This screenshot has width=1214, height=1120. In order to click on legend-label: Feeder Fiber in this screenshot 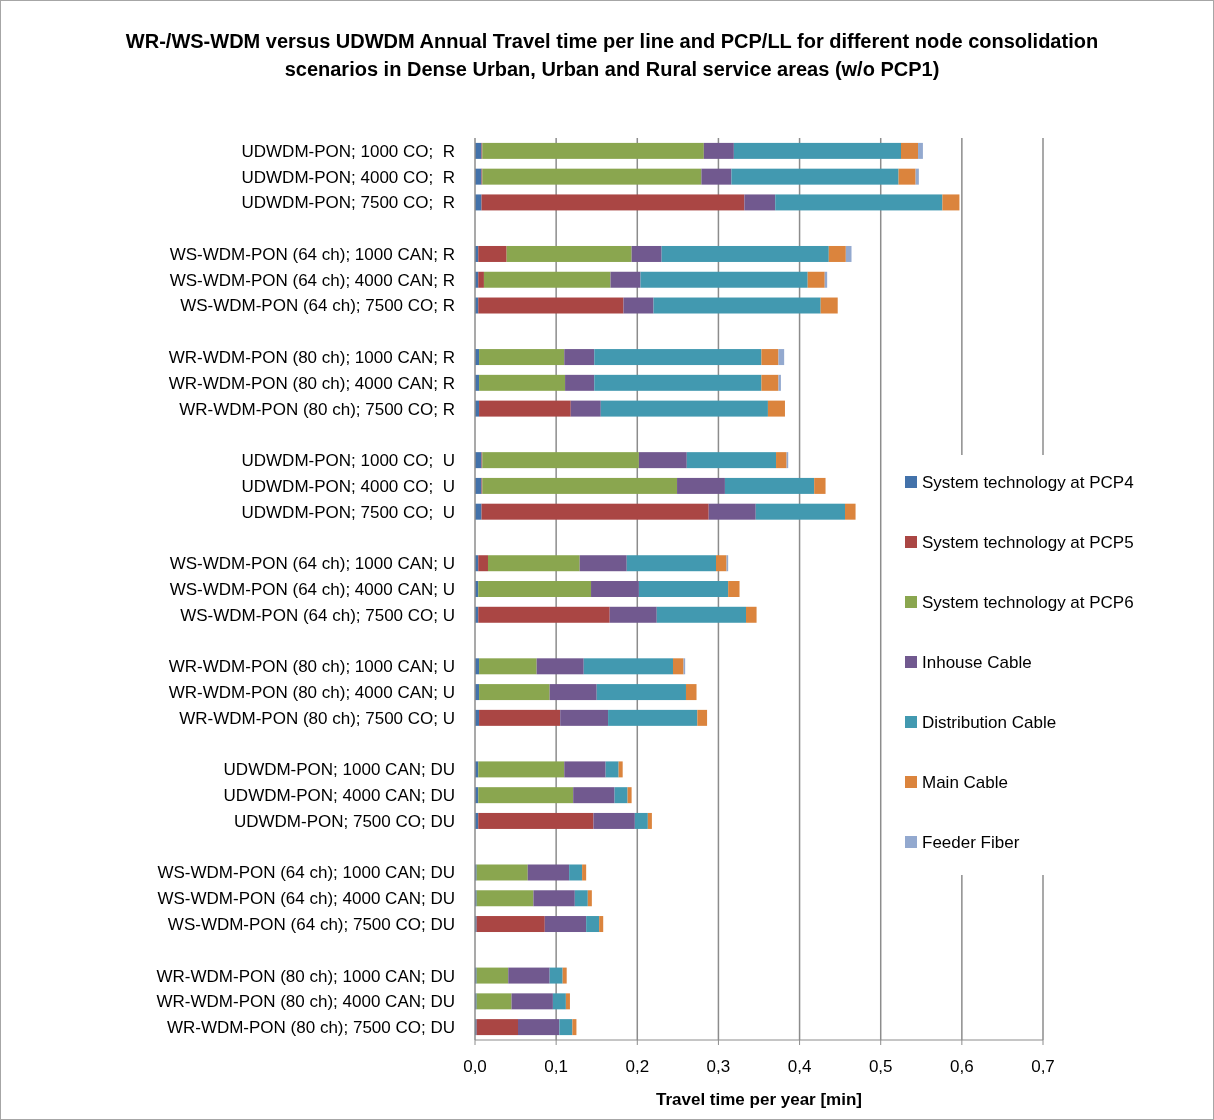, I will do `click(971, 842)`.